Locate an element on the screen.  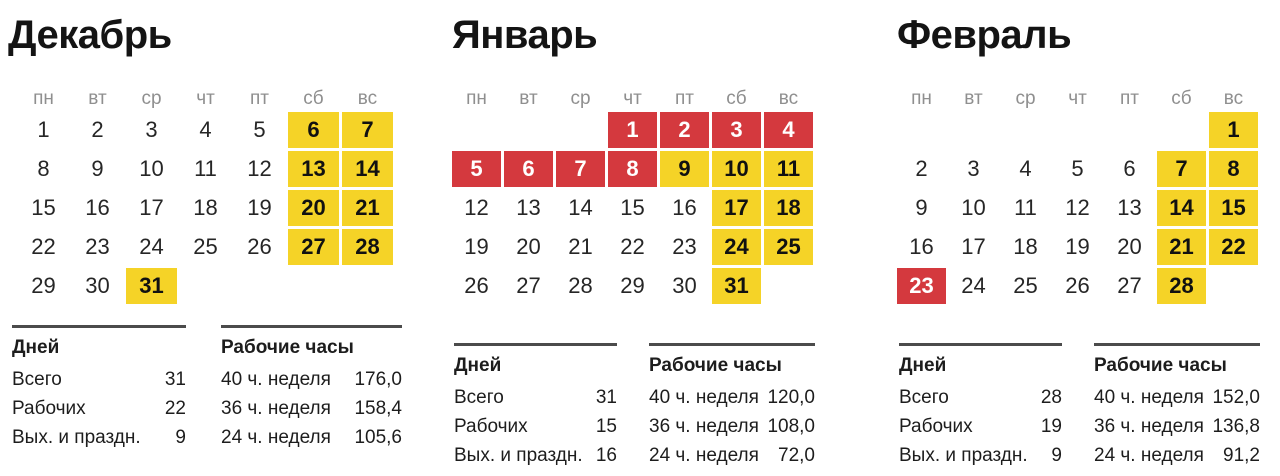
day-cell-workday: 17 is located at coordinates (151, 207).